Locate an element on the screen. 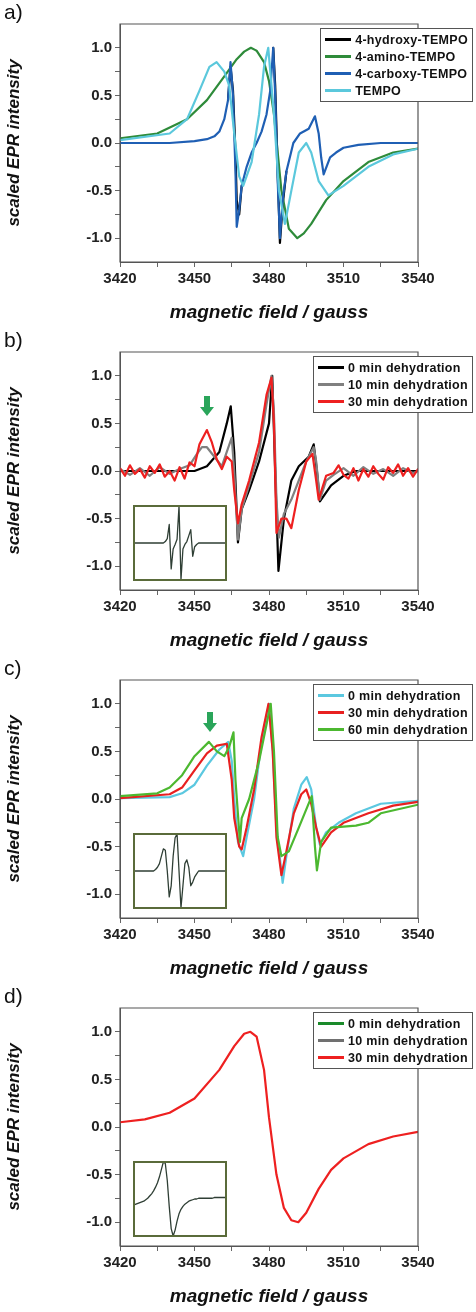 The image size is (476, 1312). legend-label: 60 min dehydration is located at coordinates (407, 729).